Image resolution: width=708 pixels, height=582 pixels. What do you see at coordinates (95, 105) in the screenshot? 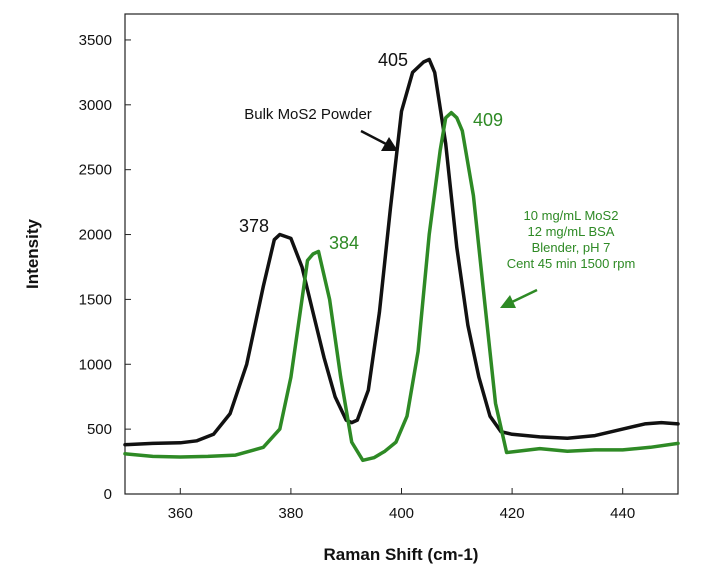
I see `y-tick-label: 3000` at bounding box center [95, 105].